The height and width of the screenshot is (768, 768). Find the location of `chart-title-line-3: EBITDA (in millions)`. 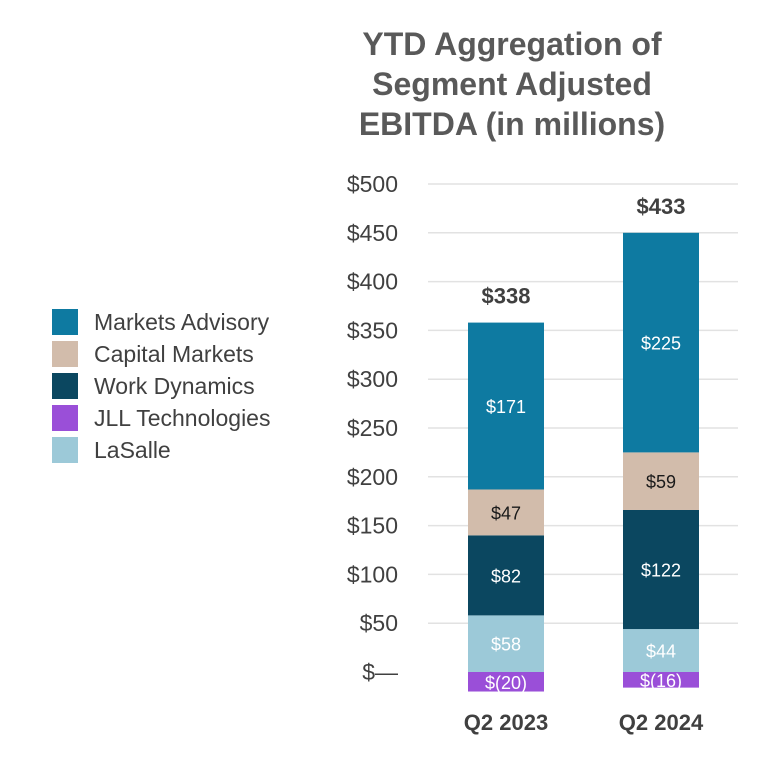

chart-title-line-3: EBITDA (in millions) is located at coordinates (512, 124).